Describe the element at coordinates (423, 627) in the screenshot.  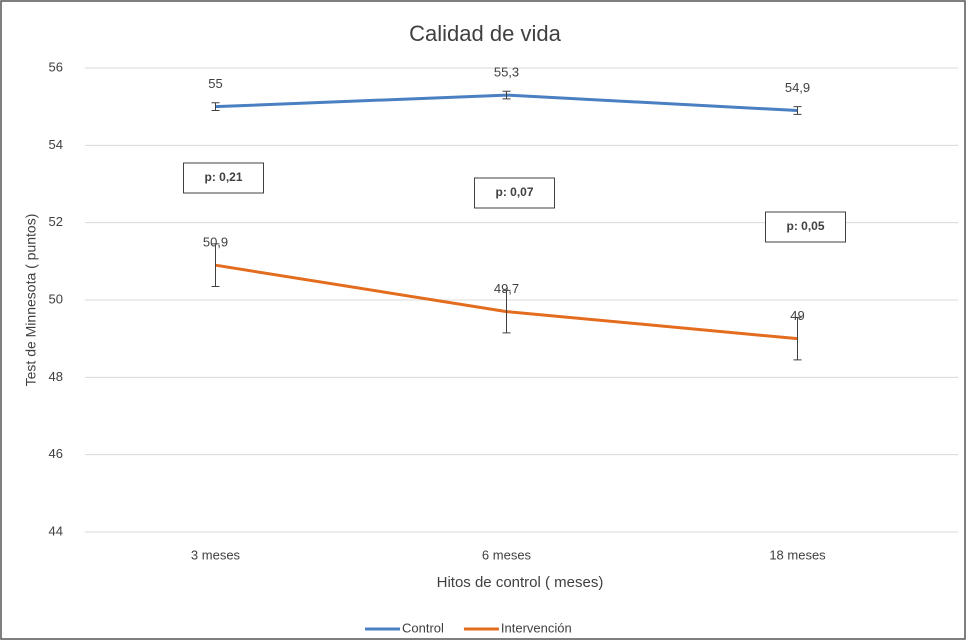
I see `legend-label: Control` at that location.